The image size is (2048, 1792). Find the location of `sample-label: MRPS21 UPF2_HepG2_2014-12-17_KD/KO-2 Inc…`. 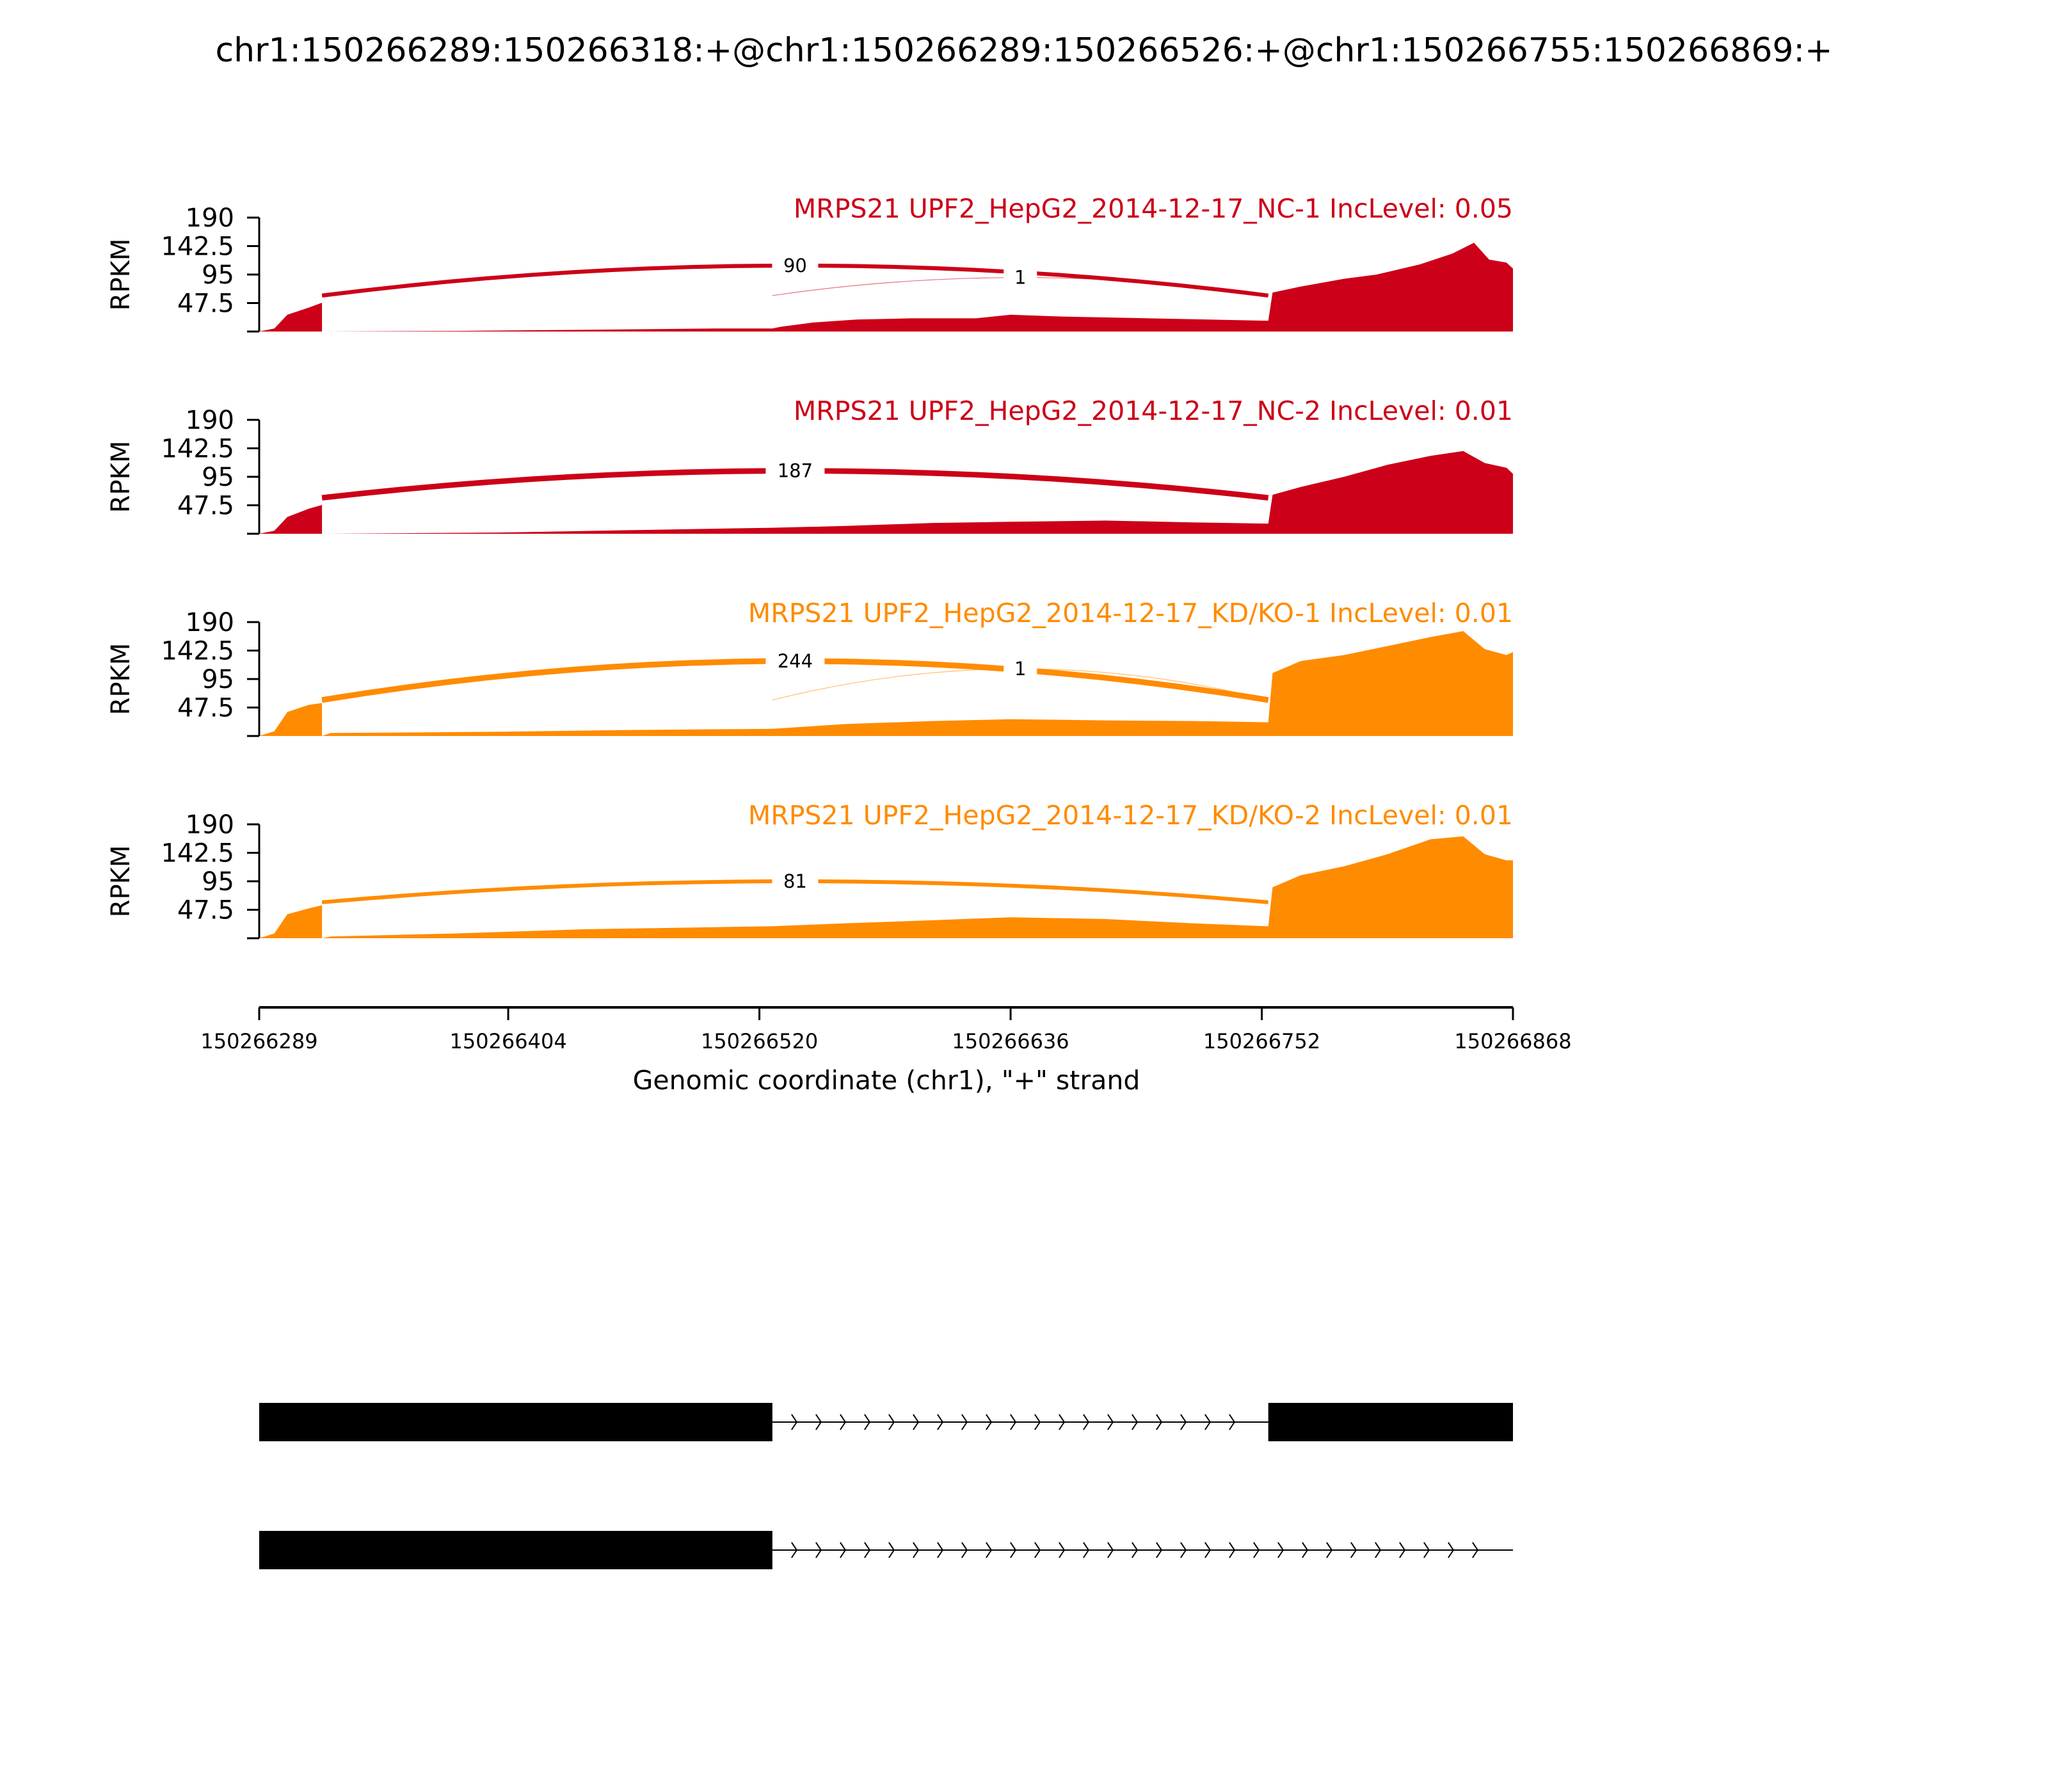

sample-label: MRPS21 UPF2_HepG2_2014-12-17_KD/KO-2 Inc… is located at coordinates (1130, 815).